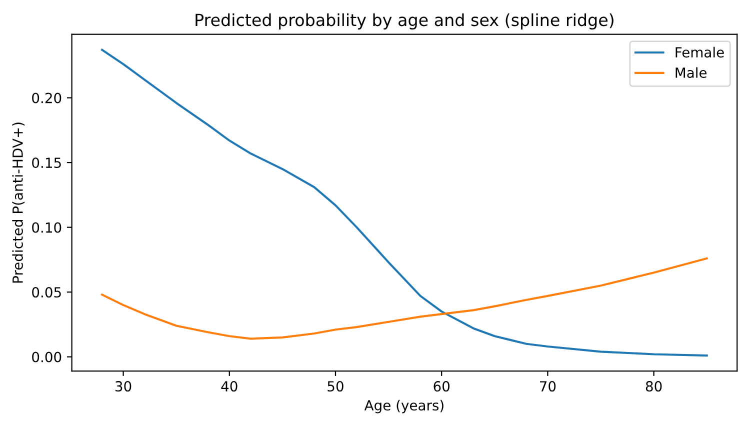  I want to click on x-tick-label: 70, so click(548, 386).